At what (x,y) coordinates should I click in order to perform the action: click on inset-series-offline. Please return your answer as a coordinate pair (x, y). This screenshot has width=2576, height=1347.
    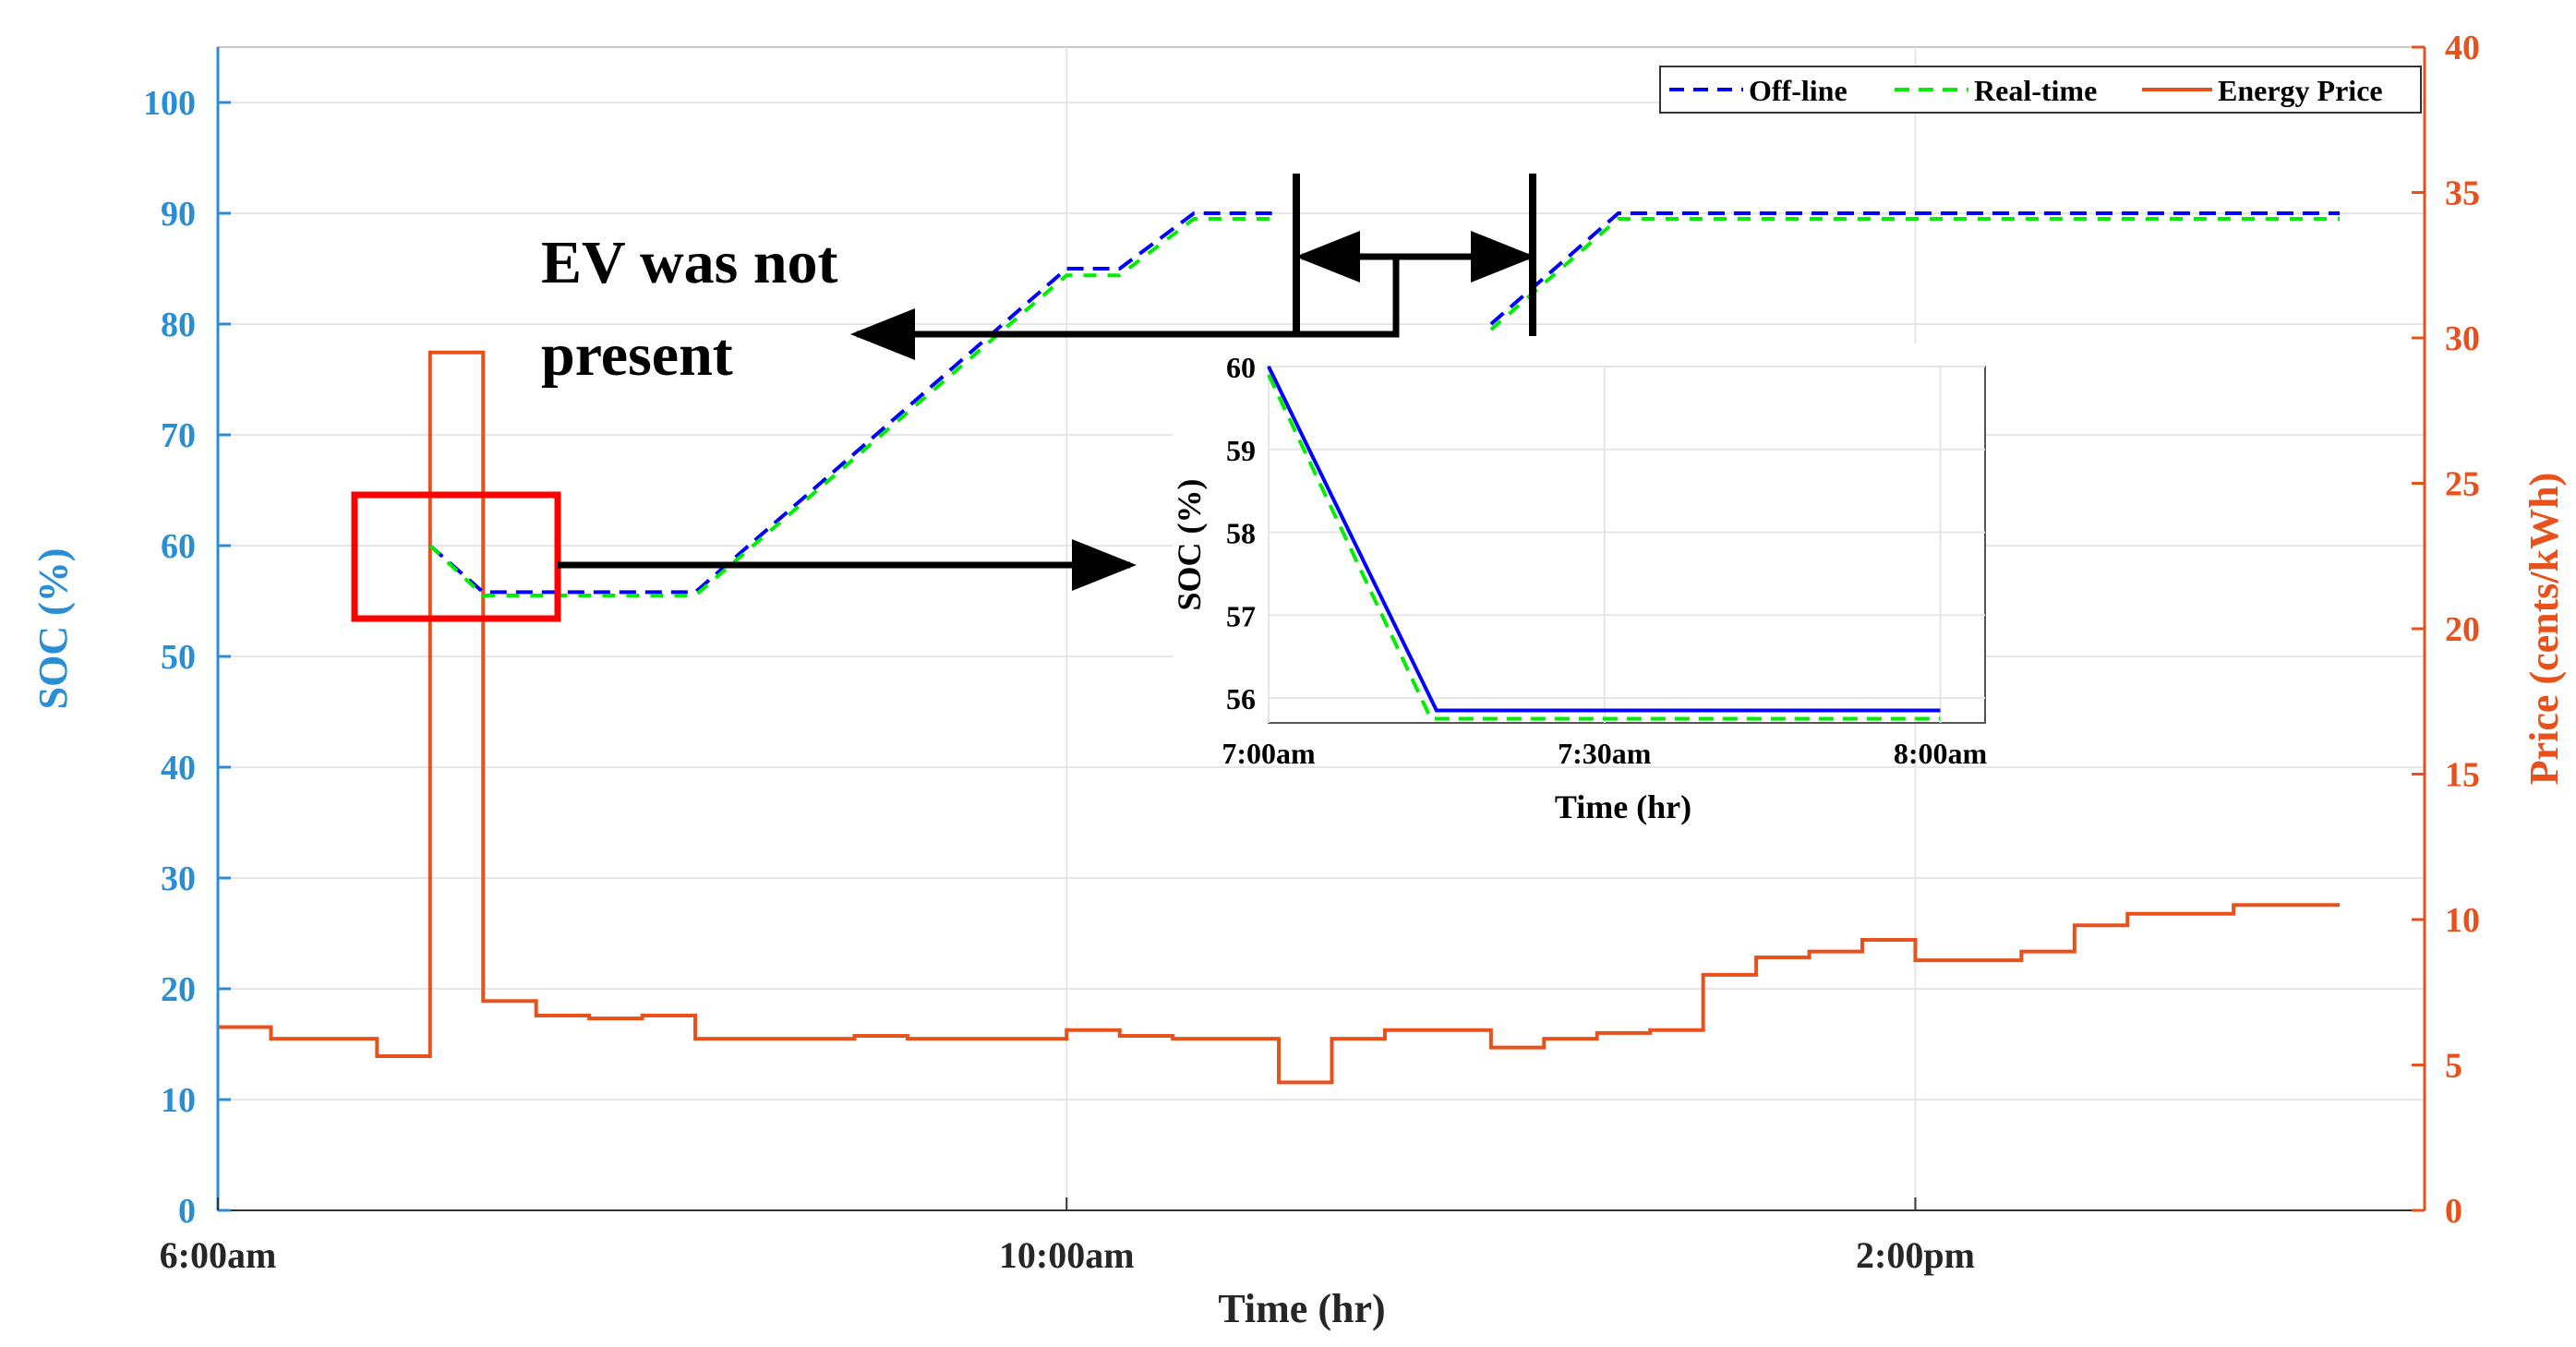
    Looking at the image, I should click on (1604, 539).